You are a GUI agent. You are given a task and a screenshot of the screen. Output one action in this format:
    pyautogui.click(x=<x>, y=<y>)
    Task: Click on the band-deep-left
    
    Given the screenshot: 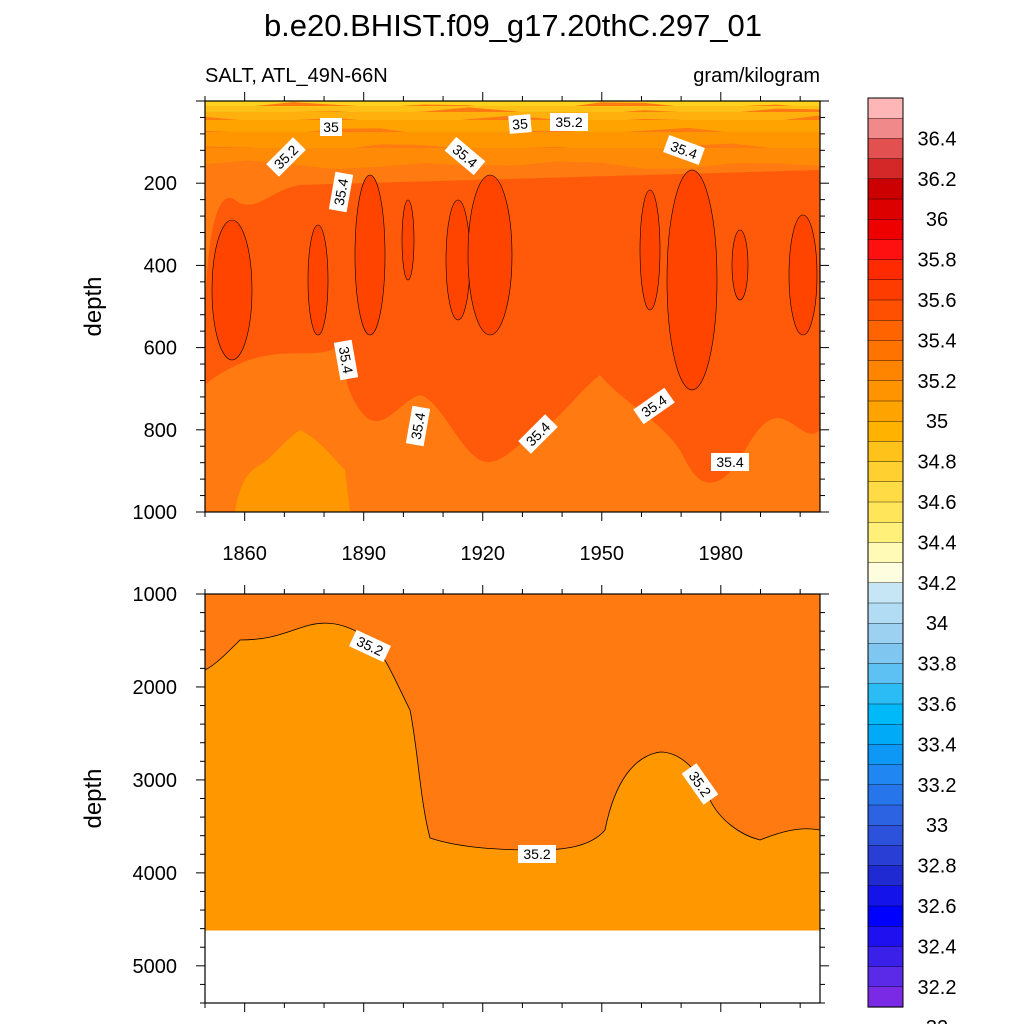 What is the action you would take?
    pyautogui.click(x=292, y=471)
    